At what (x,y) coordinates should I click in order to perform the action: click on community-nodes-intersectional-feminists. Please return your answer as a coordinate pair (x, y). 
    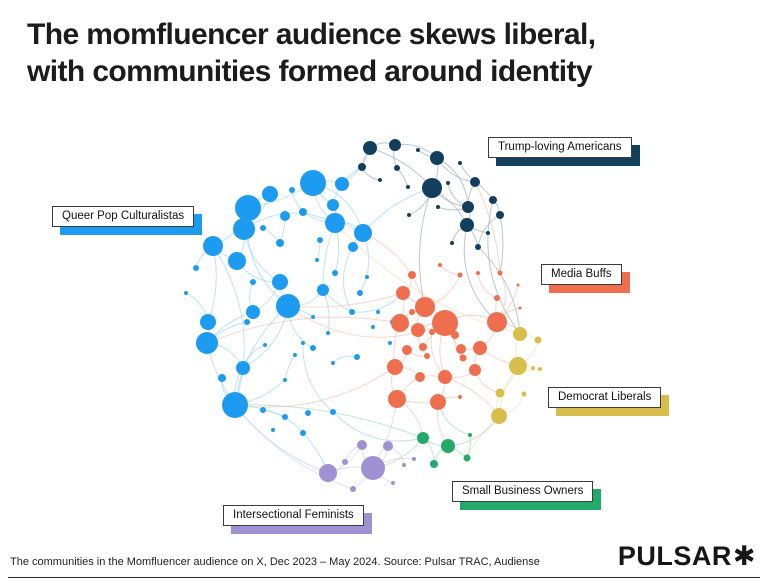
    Looking at the image, I should click on (367, 466).